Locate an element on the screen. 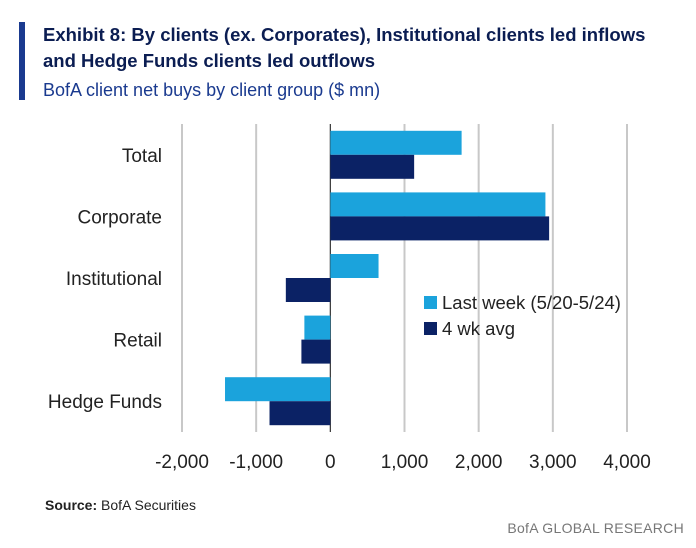 This screenshot has height=548, width=696. category-label: Retail is located at coordinates (137, 341).